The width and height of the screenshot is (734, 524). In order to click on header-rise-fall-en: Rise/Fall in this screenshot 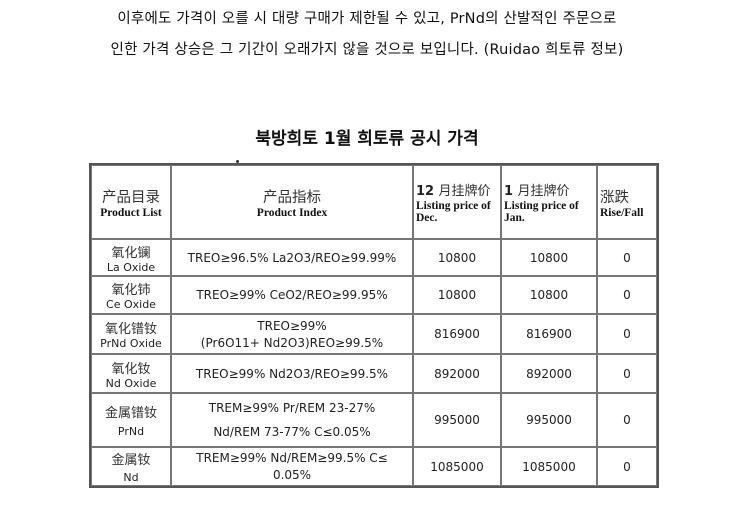, I will do `click(622, 212)`.